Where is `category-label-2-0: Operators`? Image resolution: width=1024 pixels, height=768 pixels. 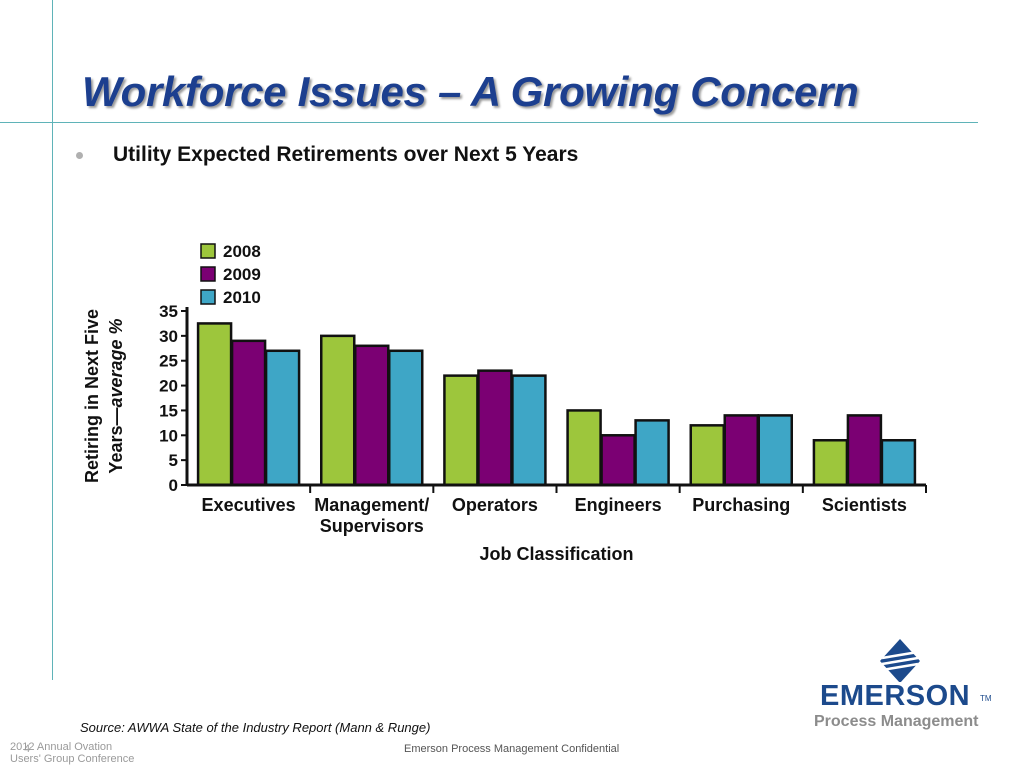 category-label-2-0: Operators is located at coordinates (495, 505).